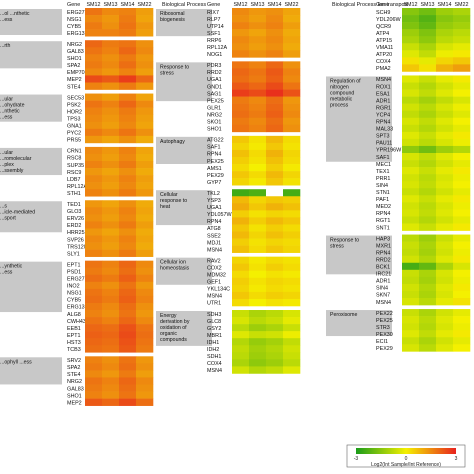 Image resolution: width=474 pixels, height=474 pixels. What do you see at coordinates (73, 66) in the screenshot?
I see `gene-label: SPA2` at bounding box center [73, 66].